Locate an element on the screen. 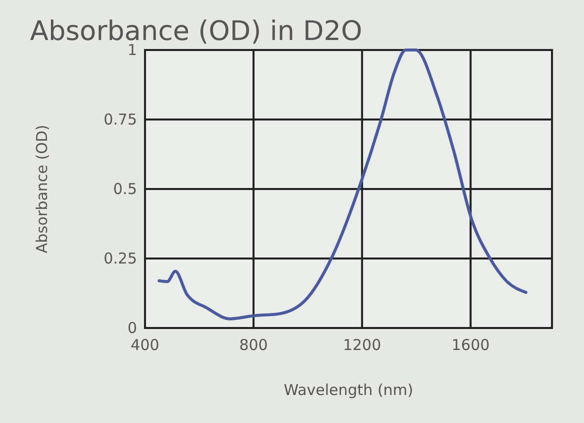 The height and width of the screenshot is (423, 584). y-tick-label: 0.5 is located at coordinates (125, 189).